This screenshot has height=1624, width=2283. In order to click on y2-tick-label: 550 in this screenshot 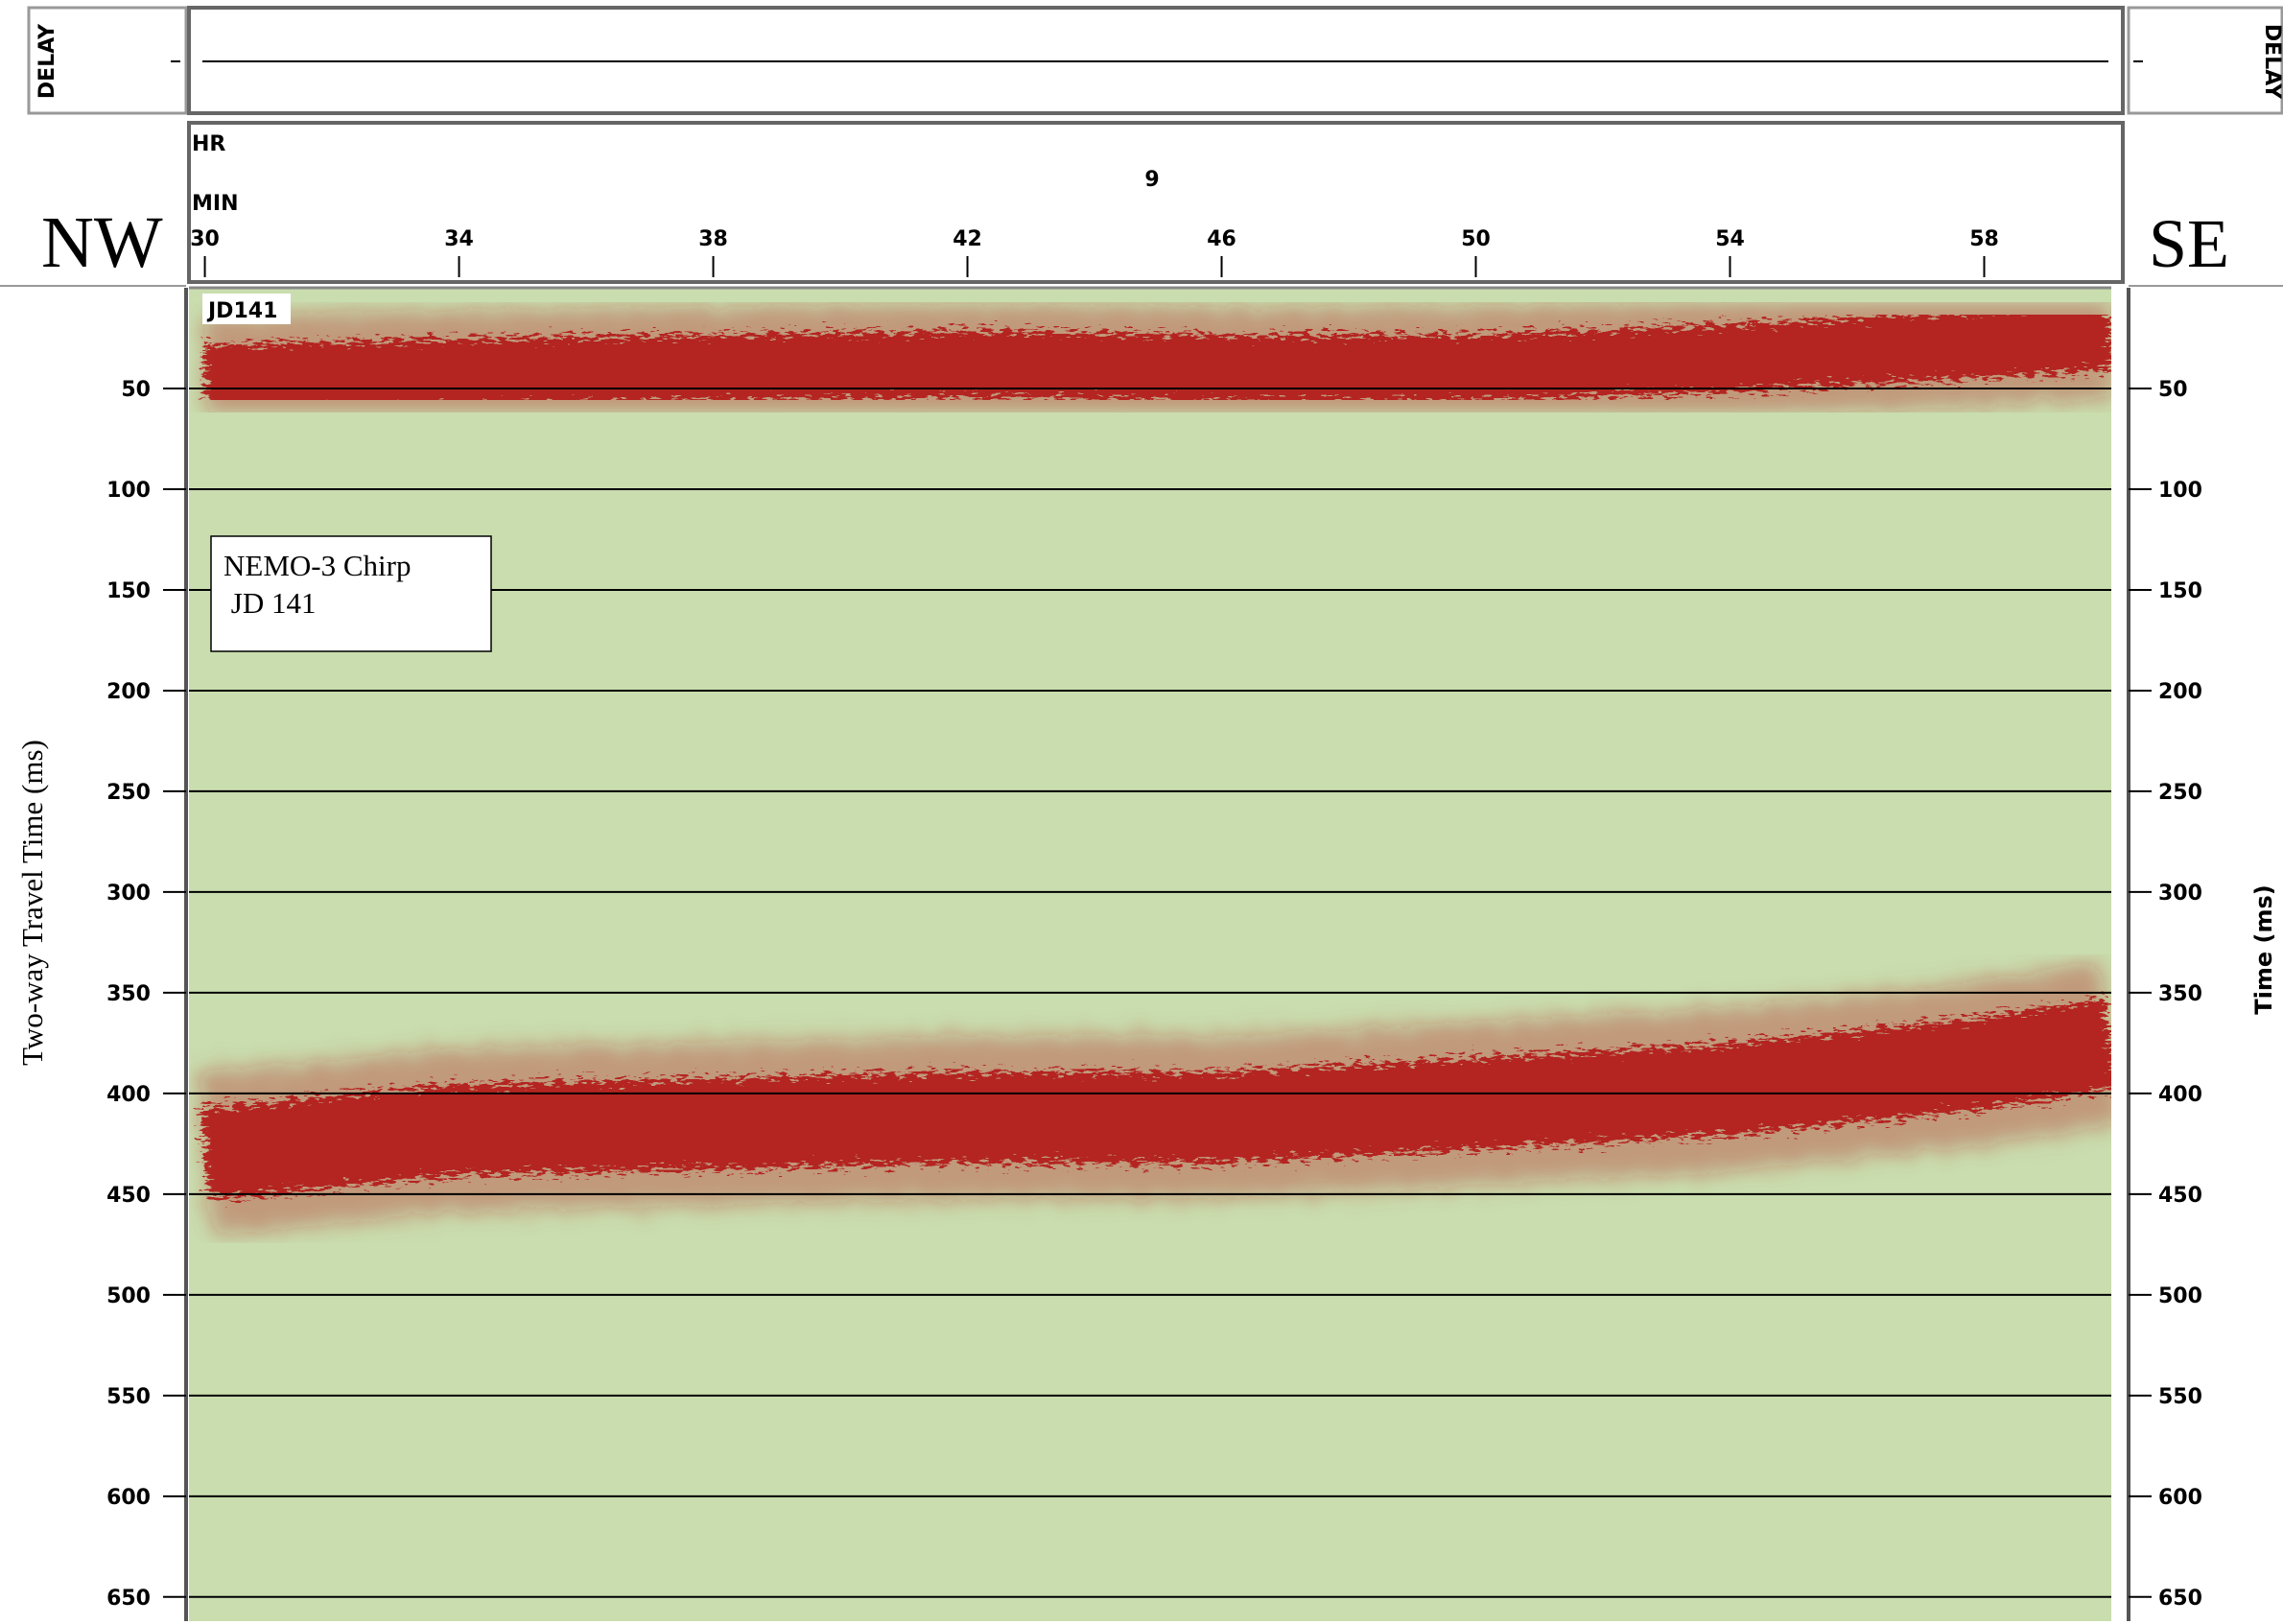, I will do `click(2180, 1397)`.